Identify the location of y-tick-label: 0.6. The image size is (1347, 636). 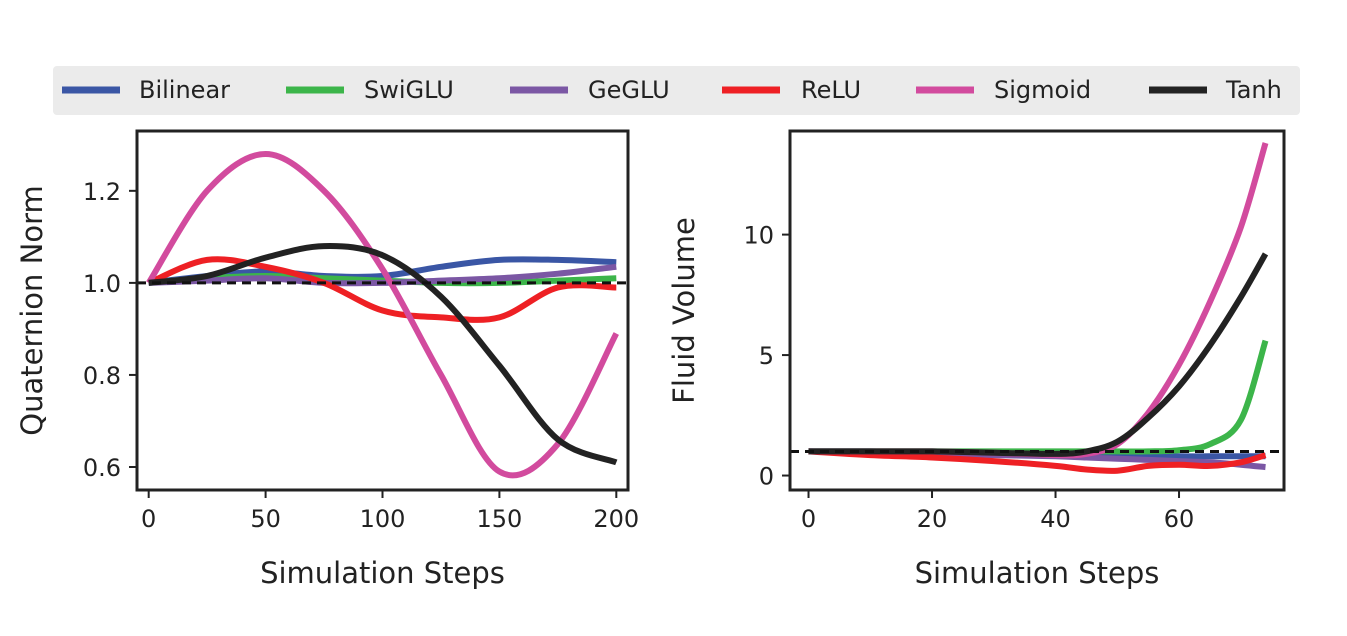
(102, 468).